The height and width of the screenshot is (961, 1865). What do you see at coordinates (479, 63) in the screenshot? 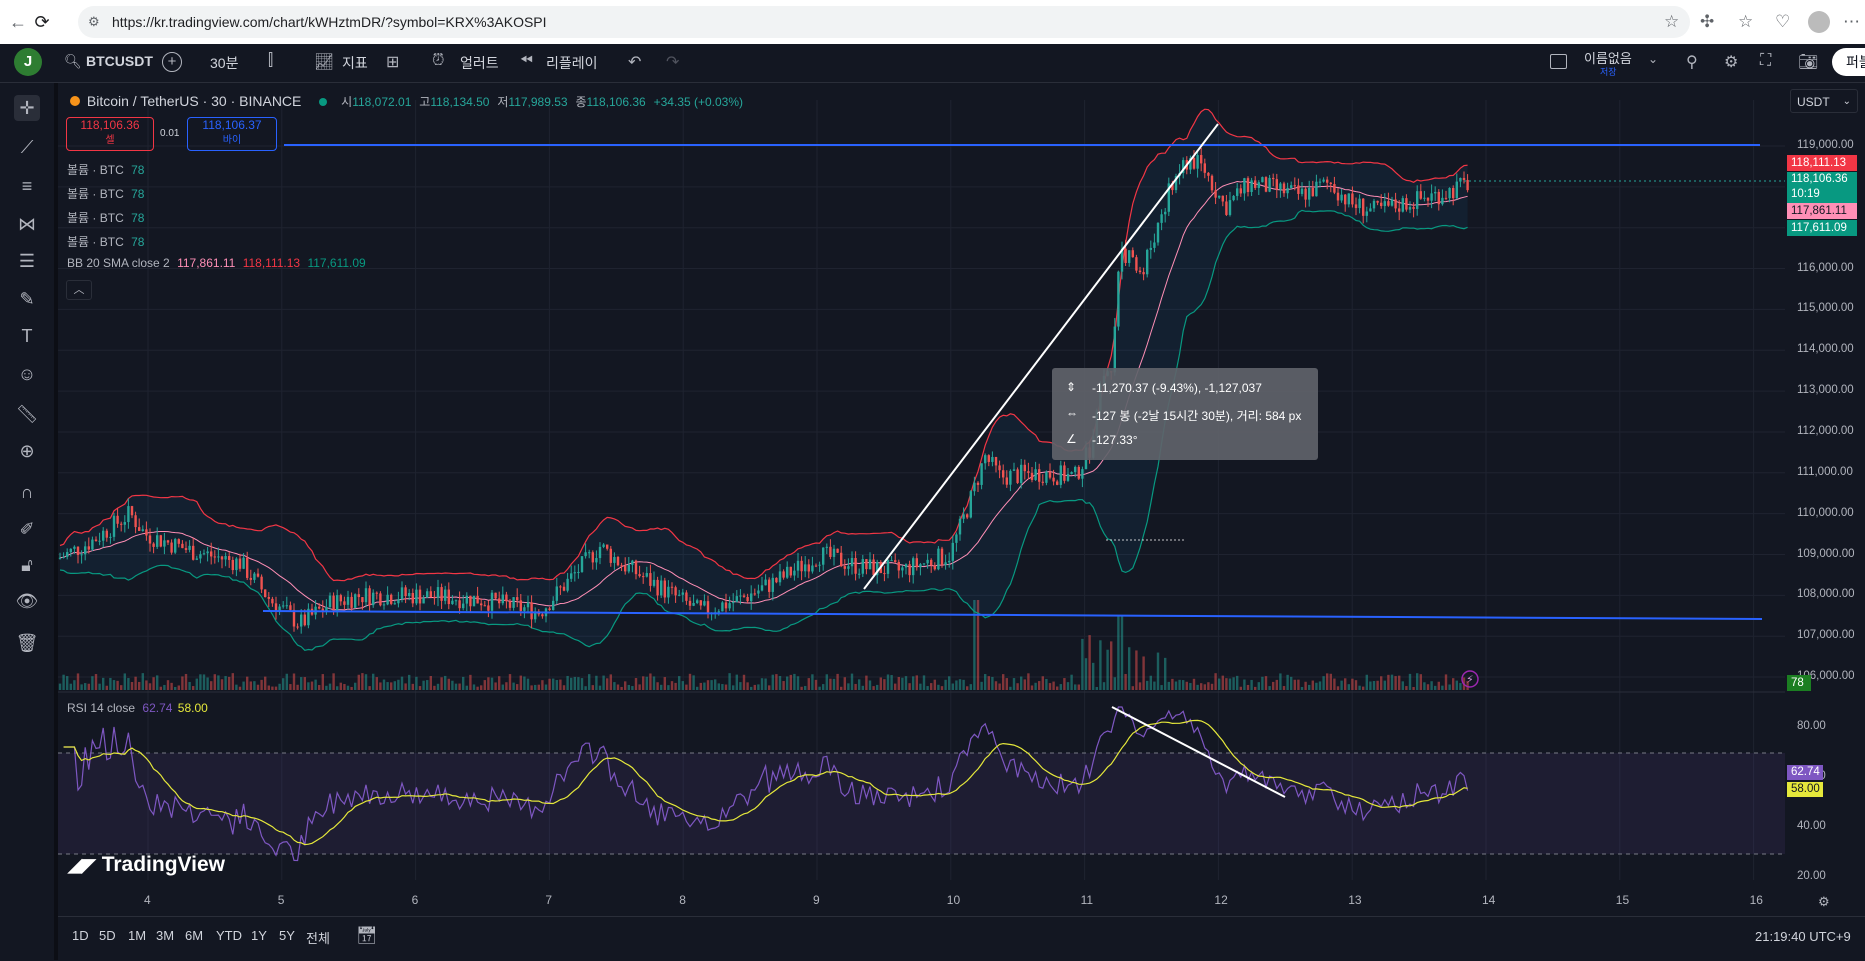
I see `alerts-button: 얼러트` at bounding box center [479, 63].